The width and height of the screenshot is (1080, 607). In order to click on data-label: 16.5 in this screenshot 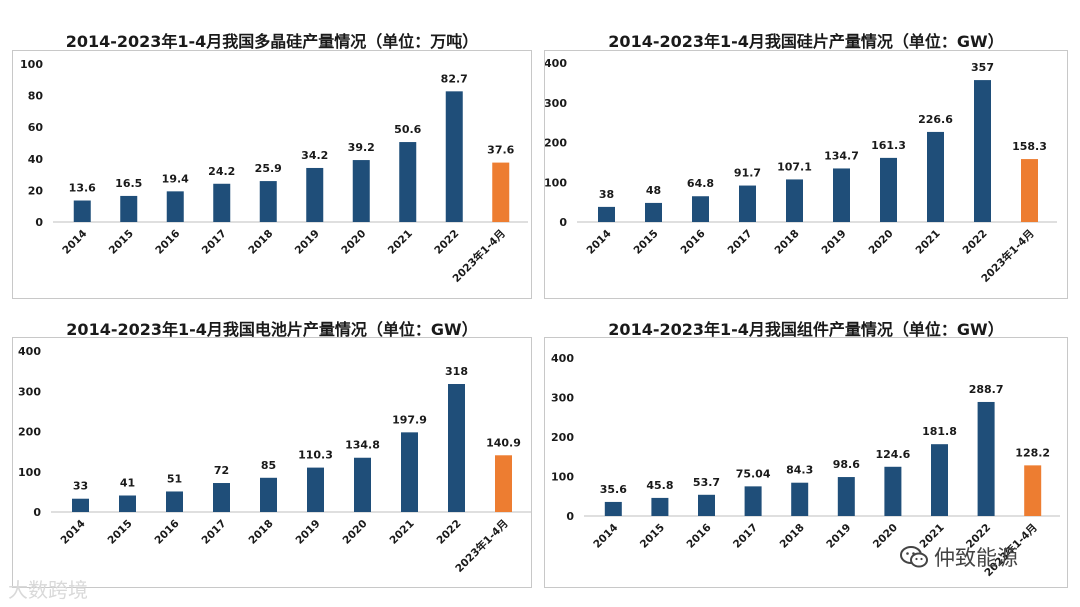, I will do `click(128, 183)`.